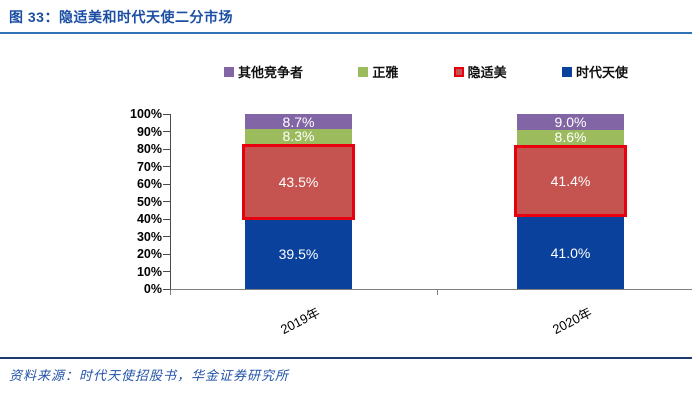 The width and height of the screenshot is (692, 400). What do you see at coordinates (149, 166) in the screenshot?
I see `y-axis-tick-label: 70%` at bounding box center [149, 166].